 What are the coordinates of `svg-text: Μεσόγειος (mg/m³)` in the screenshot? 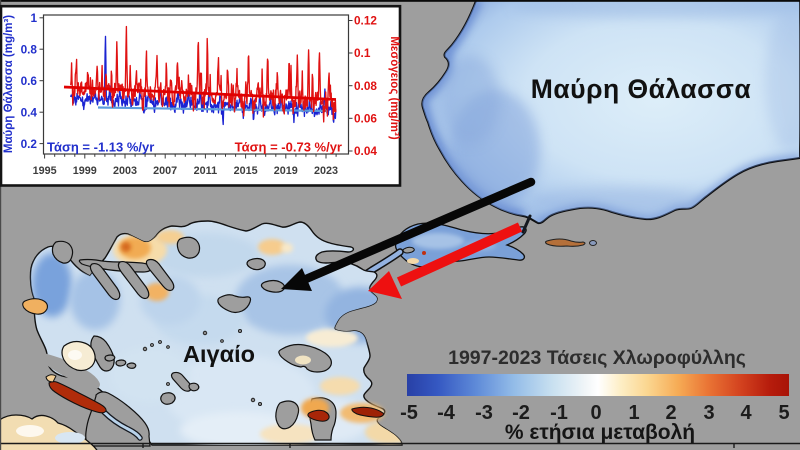 It's located at (394, 88).